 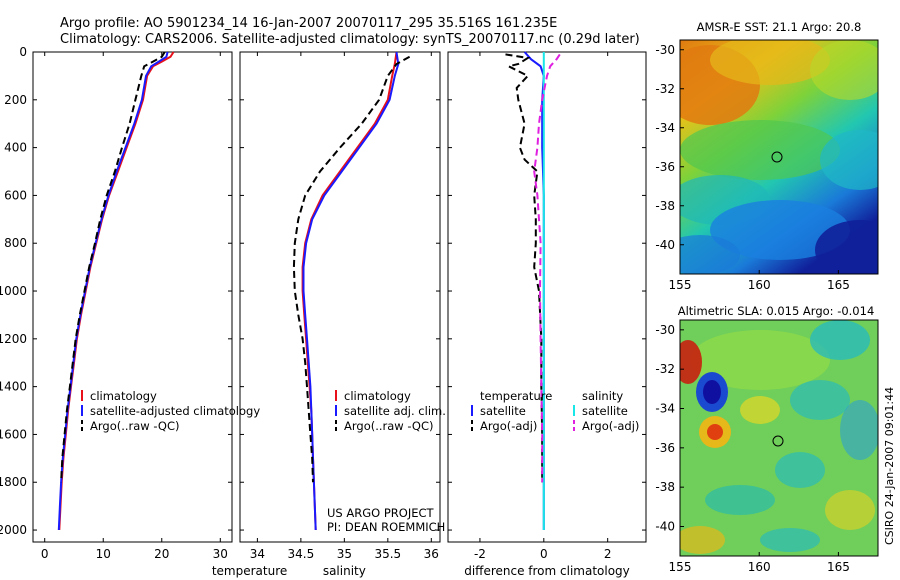 What do you see at coordinates (547, 571) in the screenshot?
I see `difference-panel-xlabel: difference from climatology` at bounding box center [547, 571].